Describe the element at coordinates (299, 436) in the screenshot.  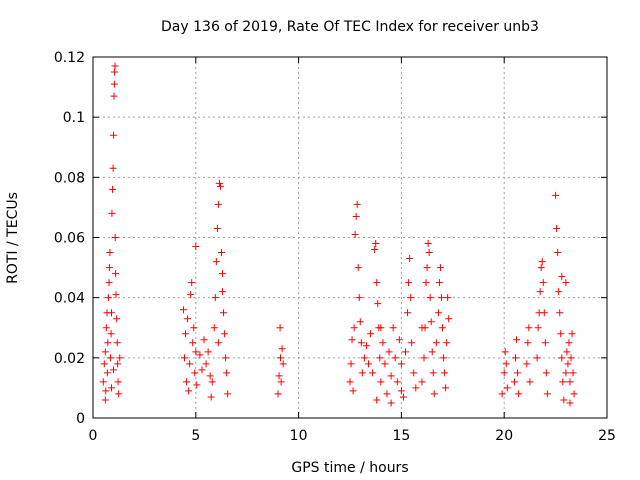
I see `x-tick-label: 10` at that location.